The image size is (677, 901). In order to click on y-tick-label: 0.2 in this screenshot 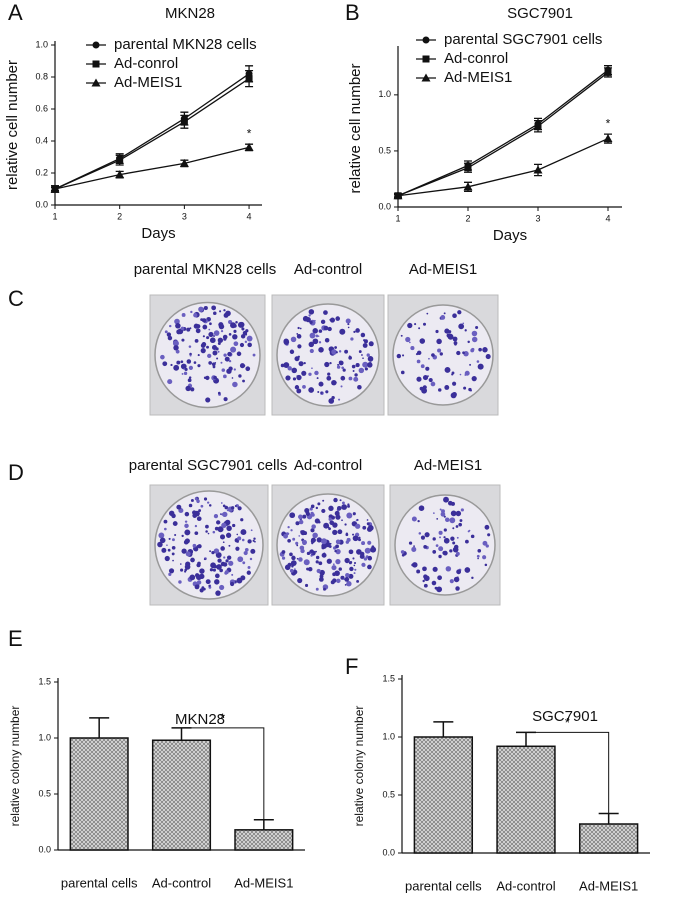, I will do `click(41, 172)`.